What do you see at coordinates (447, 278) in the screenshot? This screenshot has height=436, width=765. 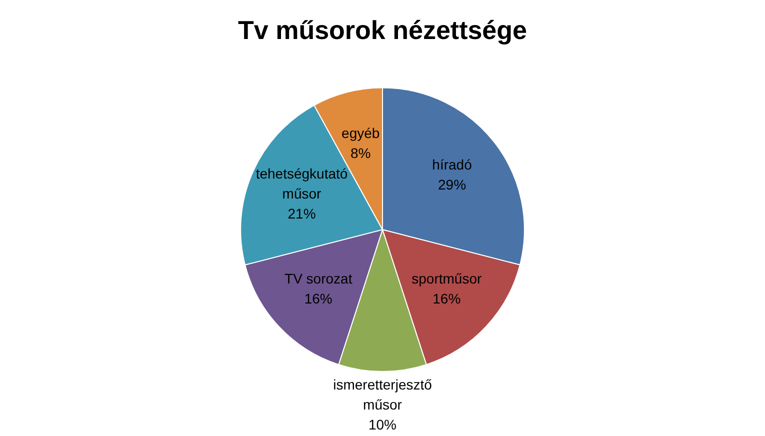 I see `slice-label: sportműsor` at bounding box center [447, 278].